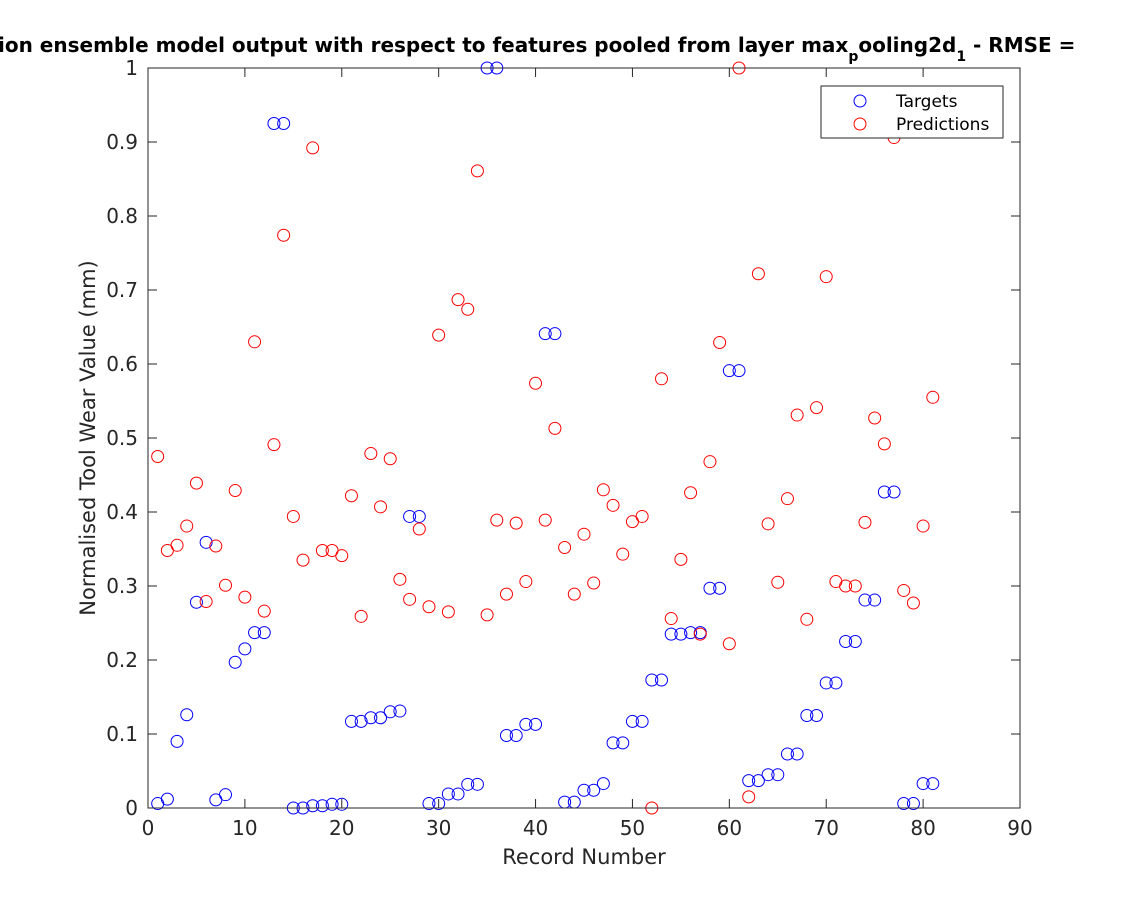  What do you see at coordinates (860, 101) in the screenshot?
I see `legend-targets-marker` at bounding box center [860, 101].